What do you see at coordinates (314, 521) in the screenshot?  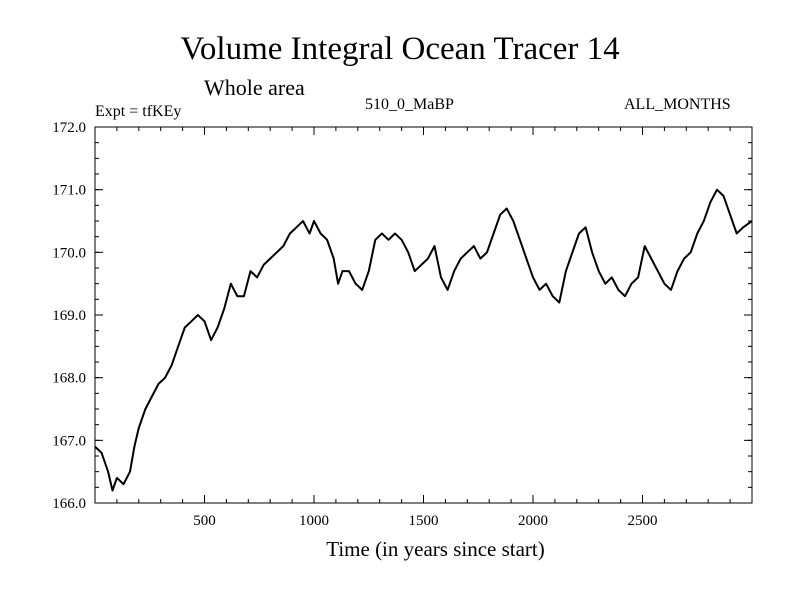 I see `x-tick-label: 1000` at bounding box center [314, 521].